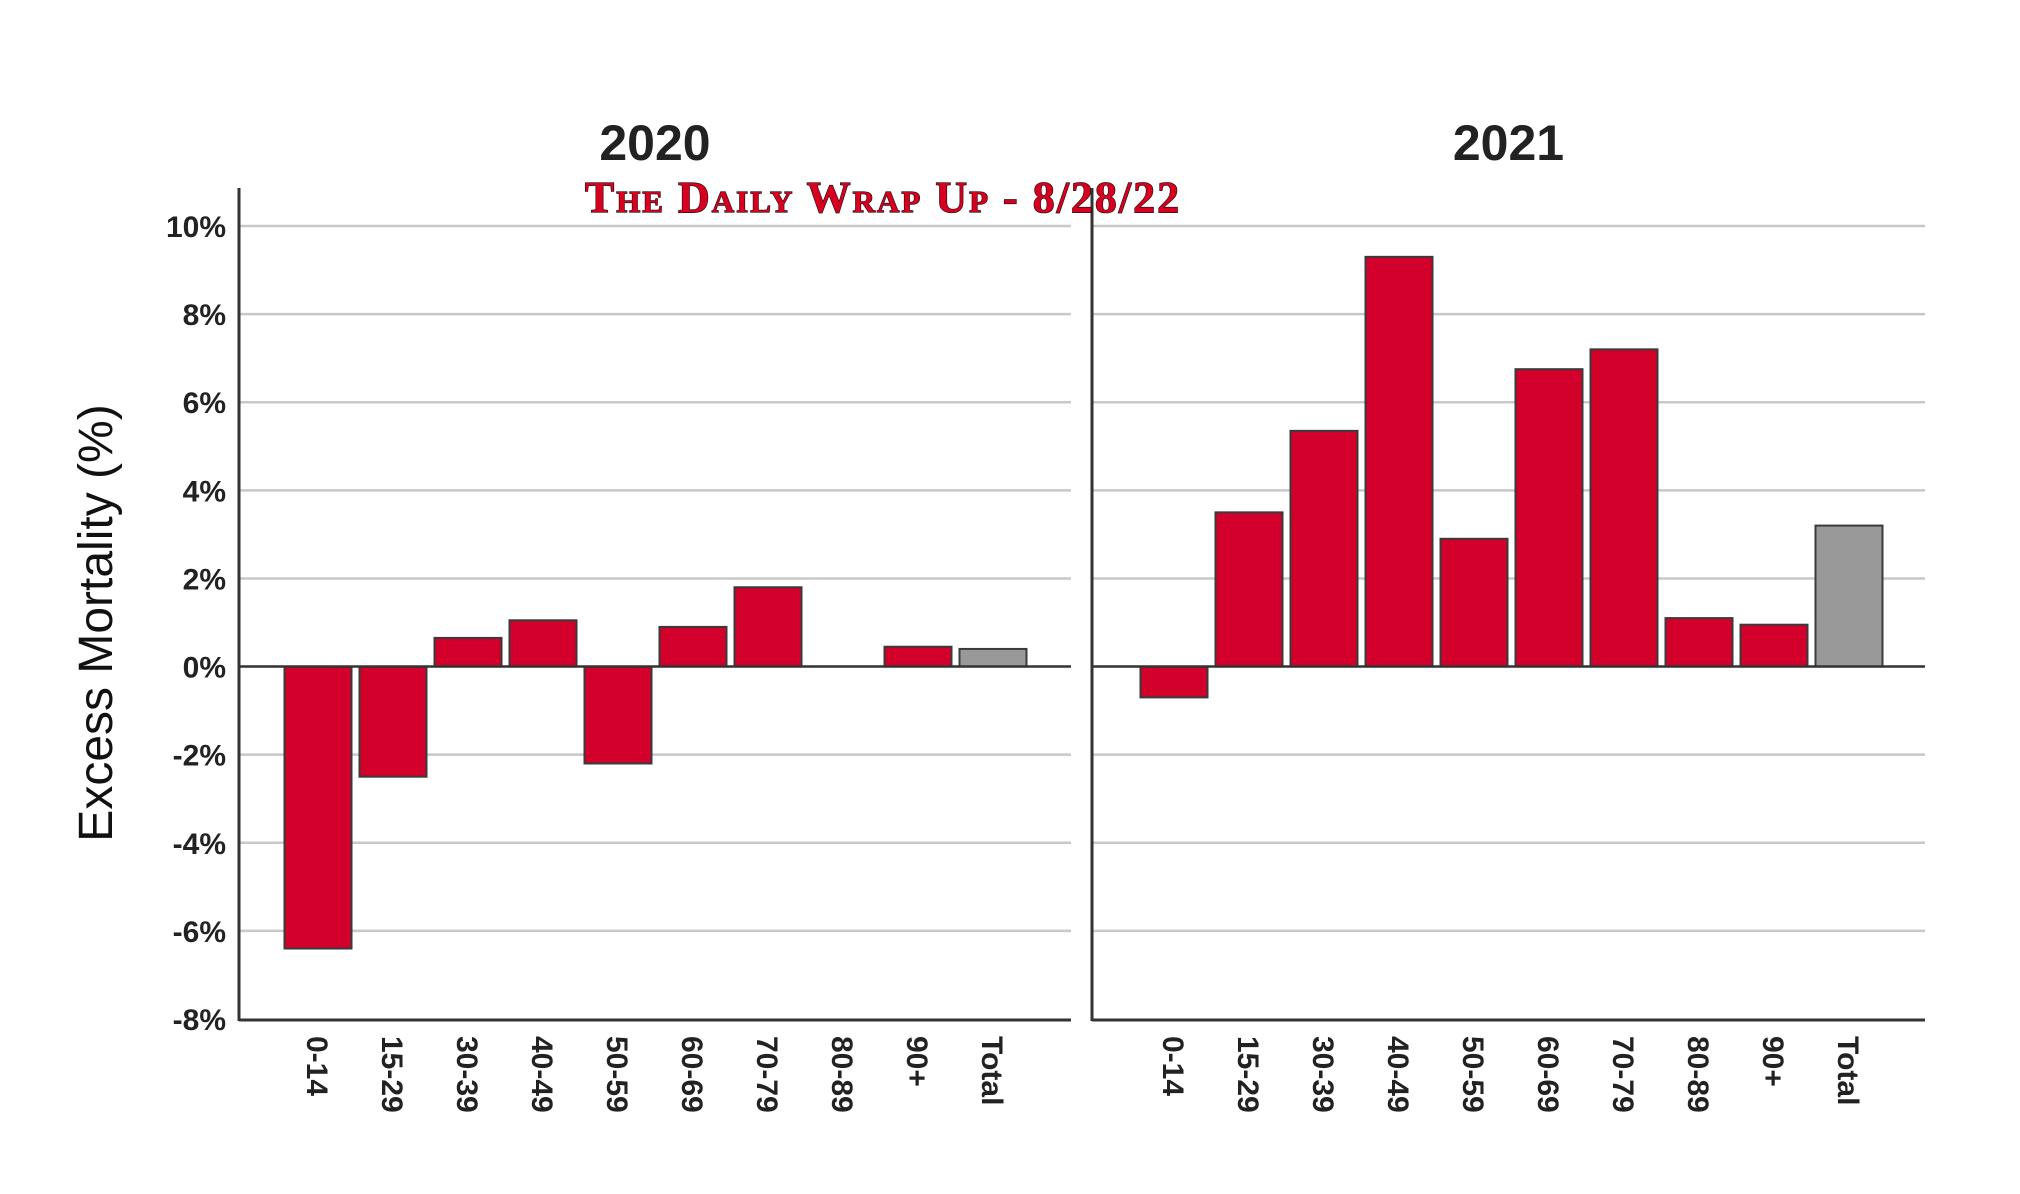 The width and height of the screenshot is (2020, 1194). I want to click on watermark-text: The Daily Wrap Up - 8/28/22, so click(883, 197).